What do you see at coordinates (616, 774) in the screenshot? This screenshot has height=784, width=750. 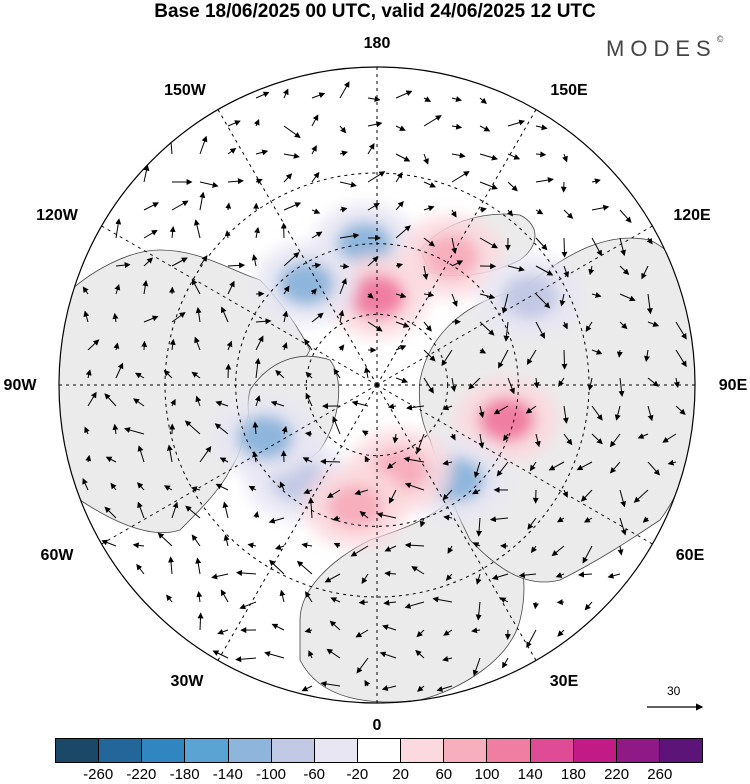 I see `colorbar-tick-label: 220` at bounding box center [616, 774].